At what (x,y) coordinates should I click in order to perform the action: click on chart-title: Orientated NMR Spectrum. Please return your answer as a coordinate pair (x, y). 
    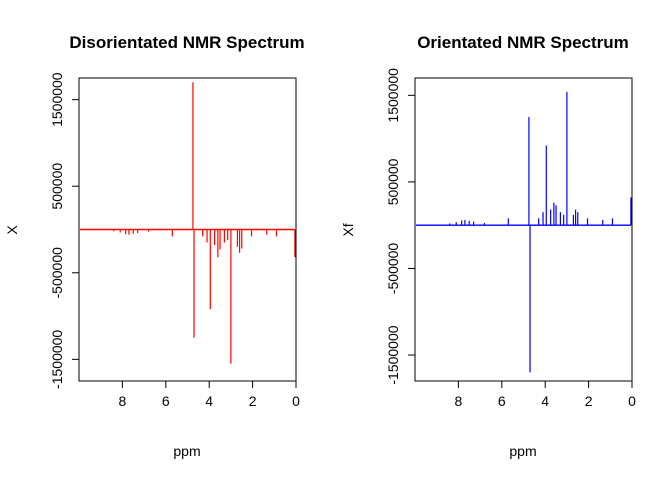
    Looking at the image, I should click on (523, 42).